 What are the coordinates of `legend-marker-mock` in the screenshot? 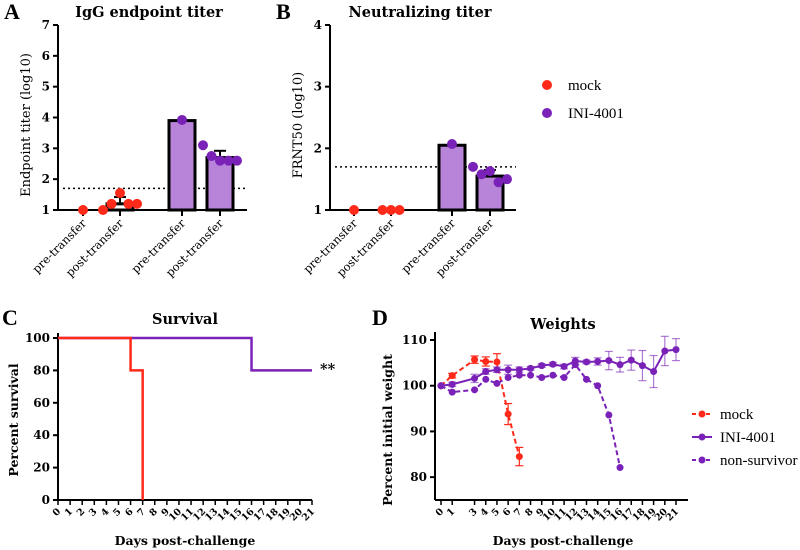 It's located at (547, 85).